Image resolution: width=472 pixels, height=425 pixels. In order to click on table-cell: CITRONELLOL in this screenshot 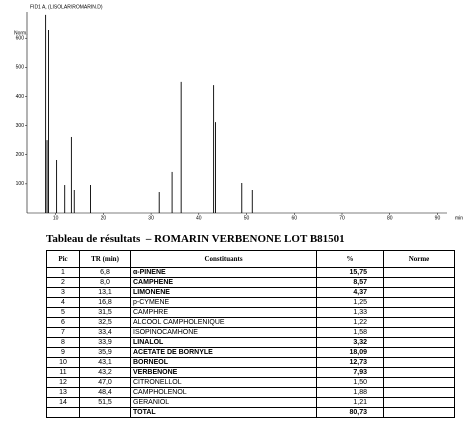, I will do `click(223, 382)`.